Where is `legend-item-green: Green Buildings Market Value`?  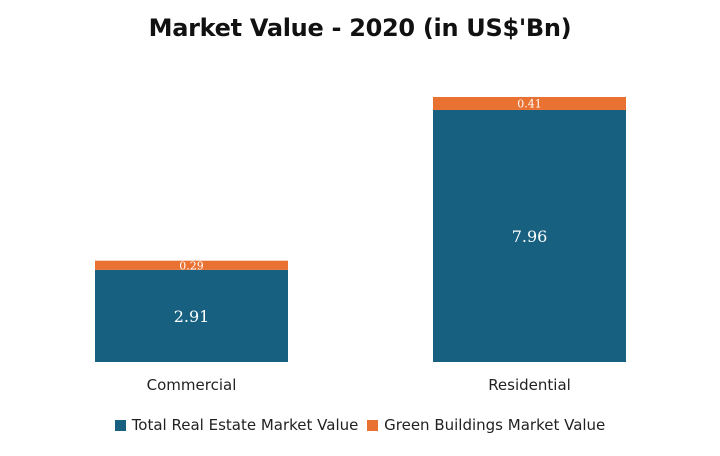 legend-item-green: Green Buildings Market Value is located at coordinates (486, 425).